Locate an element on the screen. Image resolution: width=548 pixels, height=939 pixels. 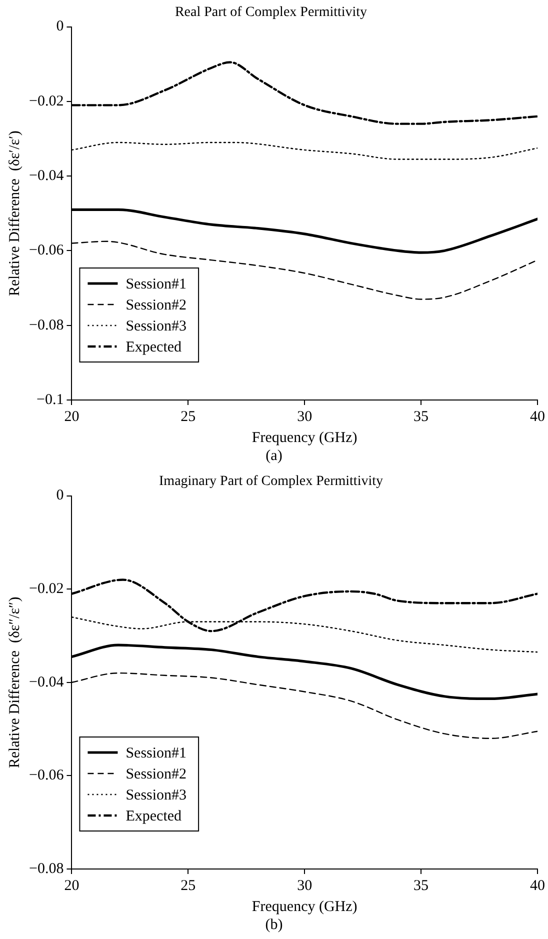
y-axis-title: Relative Difference (δε′/ε′) is located at coordinates (14, 213).